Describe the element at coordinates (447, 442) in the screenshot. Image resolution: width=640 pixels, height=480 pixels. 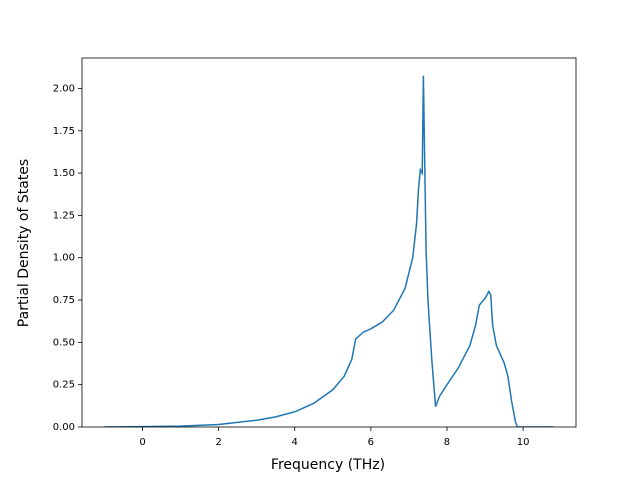
I see `x-tick-label: 8` at that location.